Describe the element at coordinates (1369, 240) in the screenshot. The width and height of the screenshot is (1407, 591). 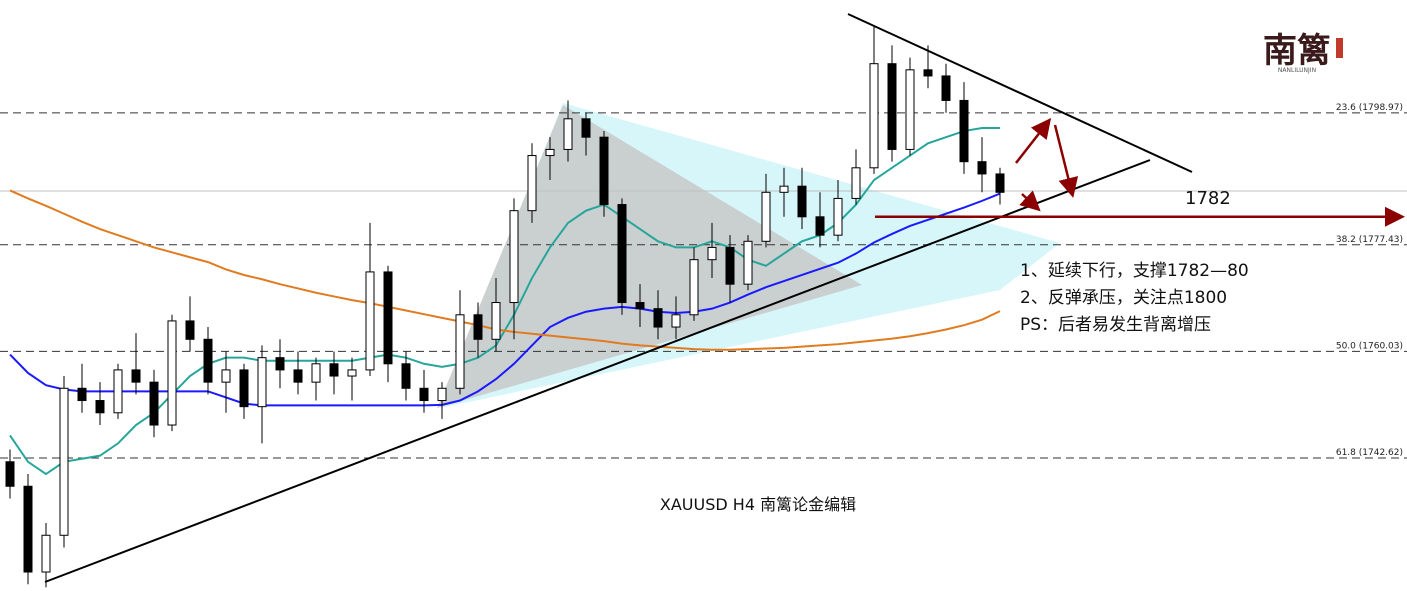
I see `level-label: 38.2 (1777.43)` at that location.